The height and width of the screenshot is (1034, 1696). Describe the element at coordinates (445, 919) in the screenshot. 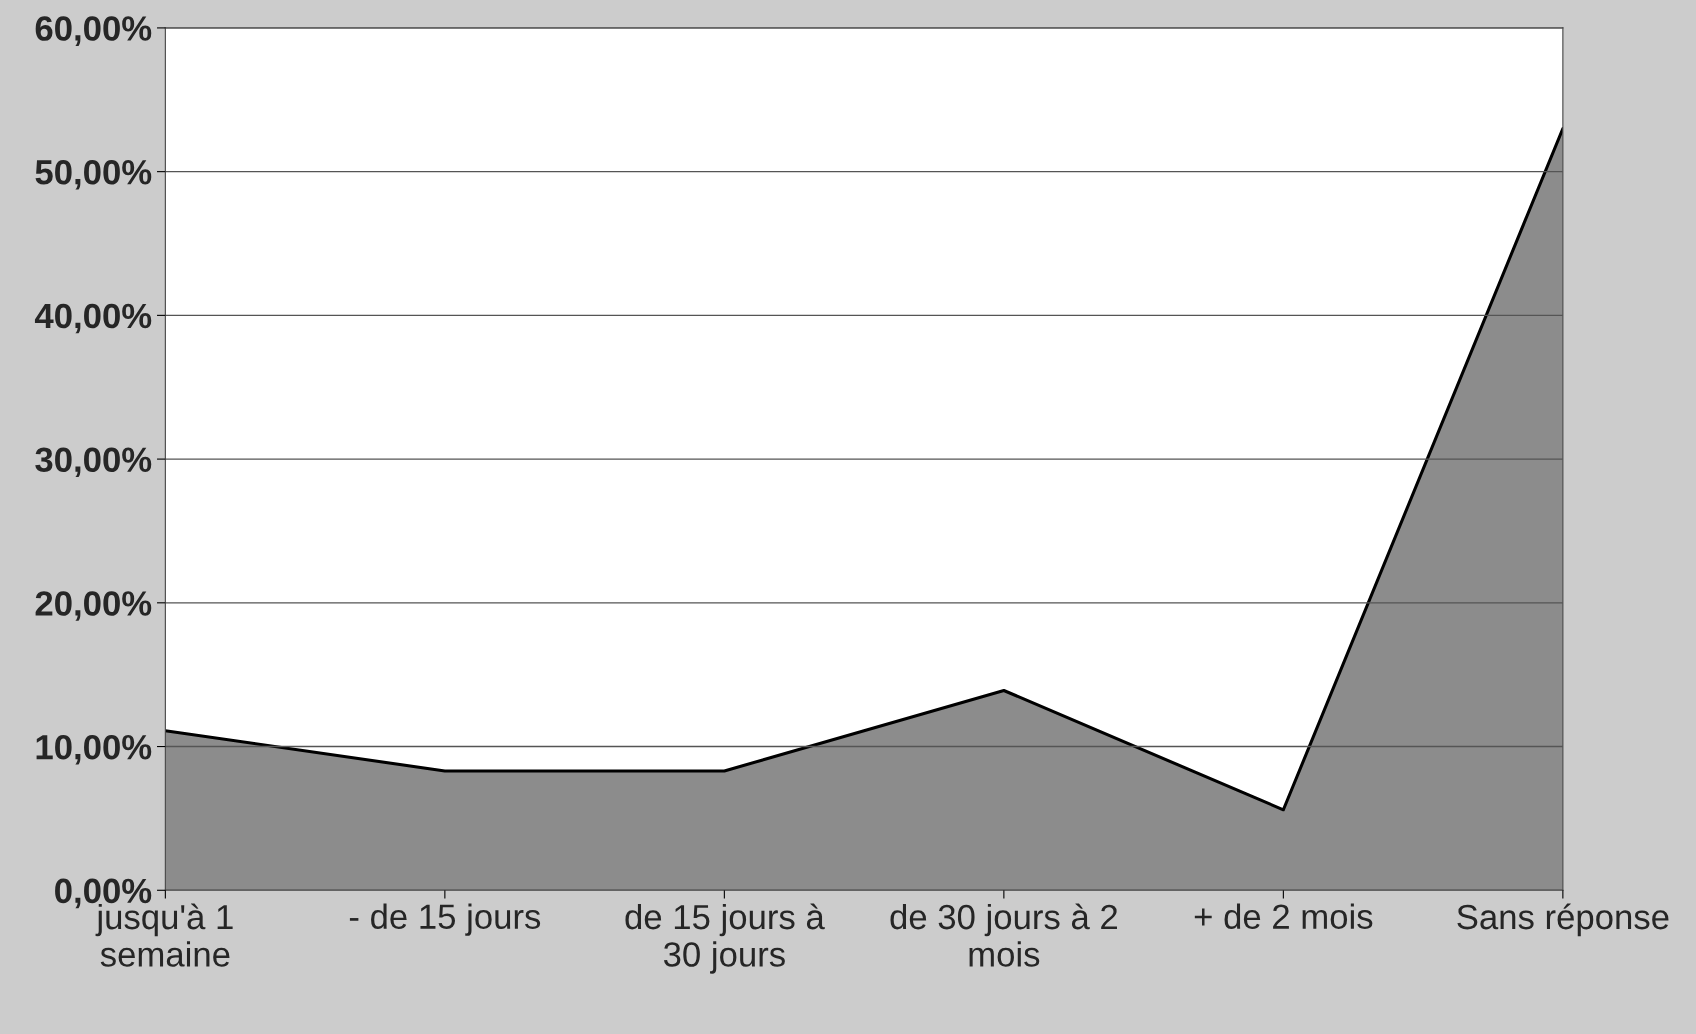

I see `x-tick-label: - de 15 jours` at that location.